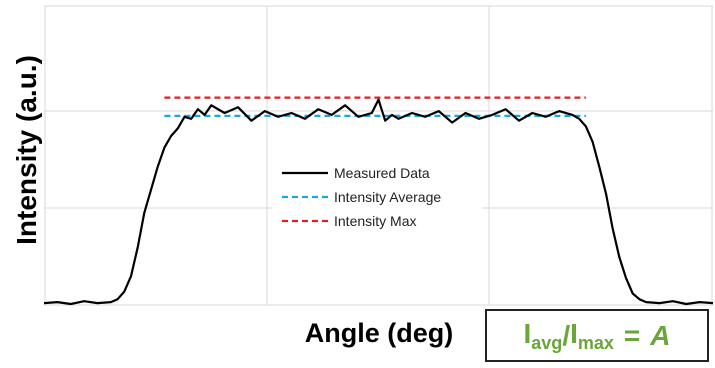 Image resolution: width=715 pixels, height=368 pixels. I want to click on ratio-variable: A, so click(660, 335).